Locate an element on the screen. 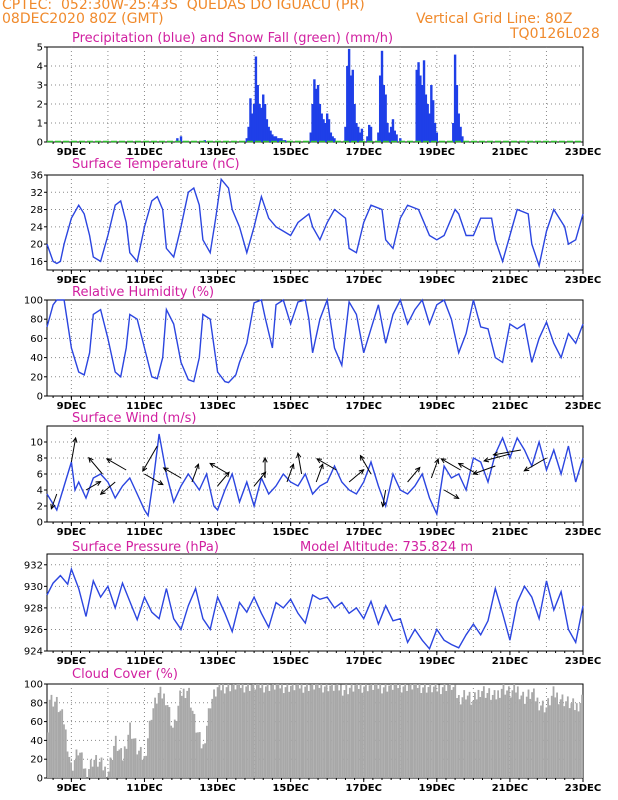  y-tick-label: 40 is located at coordinates (36, 741).